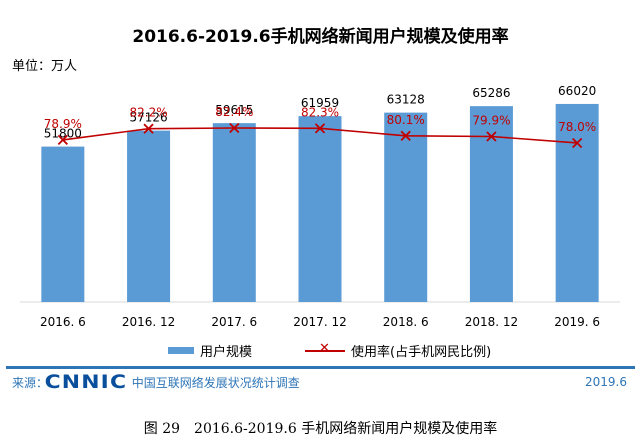 The image size is (641, 445). Describe the element at coordinates (577, 322) in the screenshot. I see `x-tick-label-7: 2019. 6` at that location.